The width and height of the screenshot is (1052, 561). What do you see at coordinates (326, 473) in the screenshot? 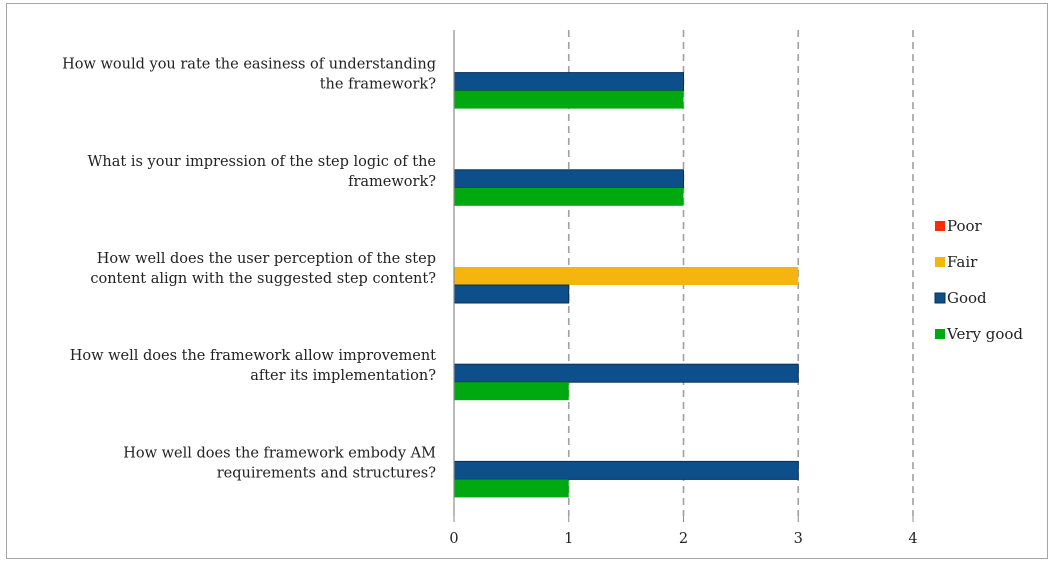
I see `category-label-line: requirements and structures?` at bounding box center [326, 473].